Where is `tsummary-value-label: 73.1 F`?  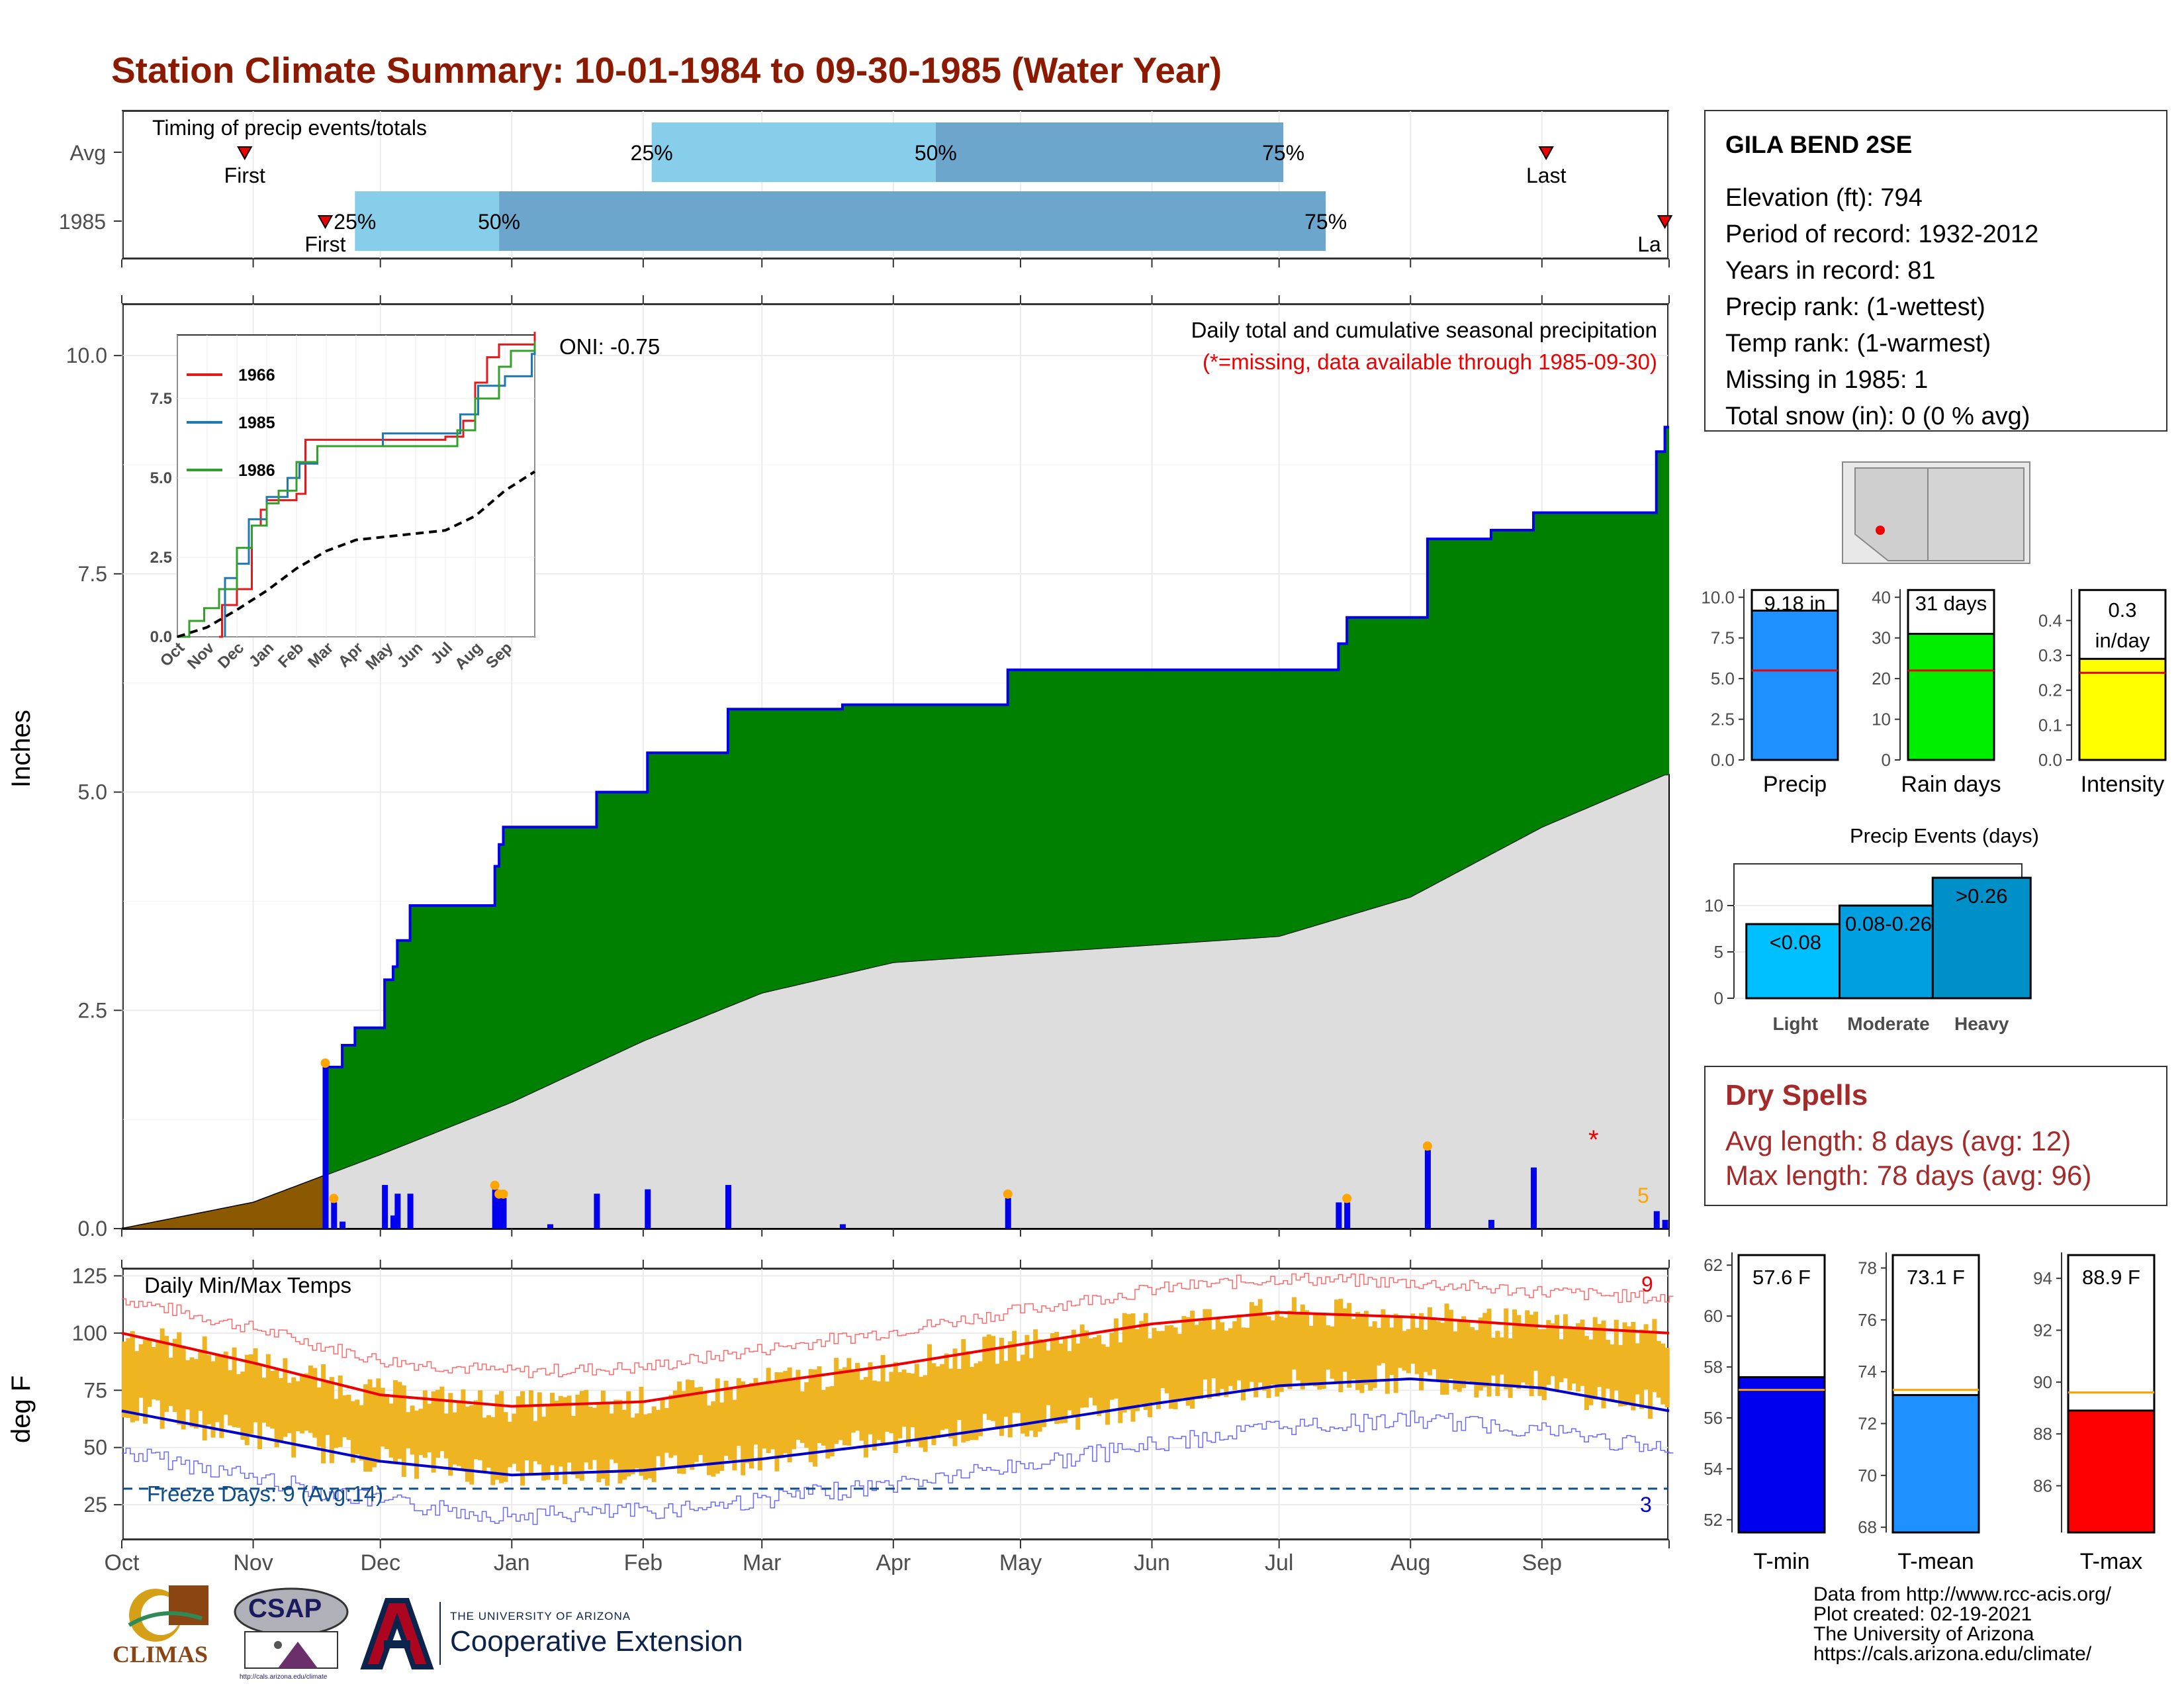
tsummary-value-label: 73.1 F is located at coordinates (1936, 1277).